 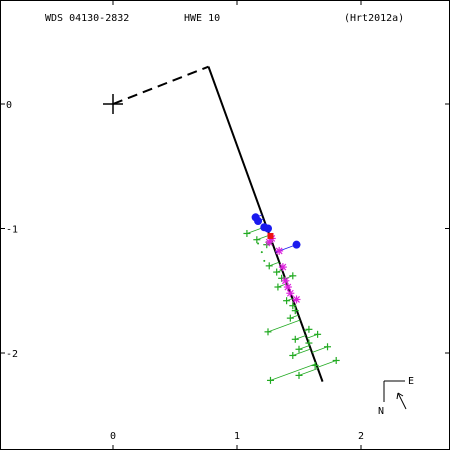 I want to click on motion-arrow-head-right, so click(x=400, y=394).